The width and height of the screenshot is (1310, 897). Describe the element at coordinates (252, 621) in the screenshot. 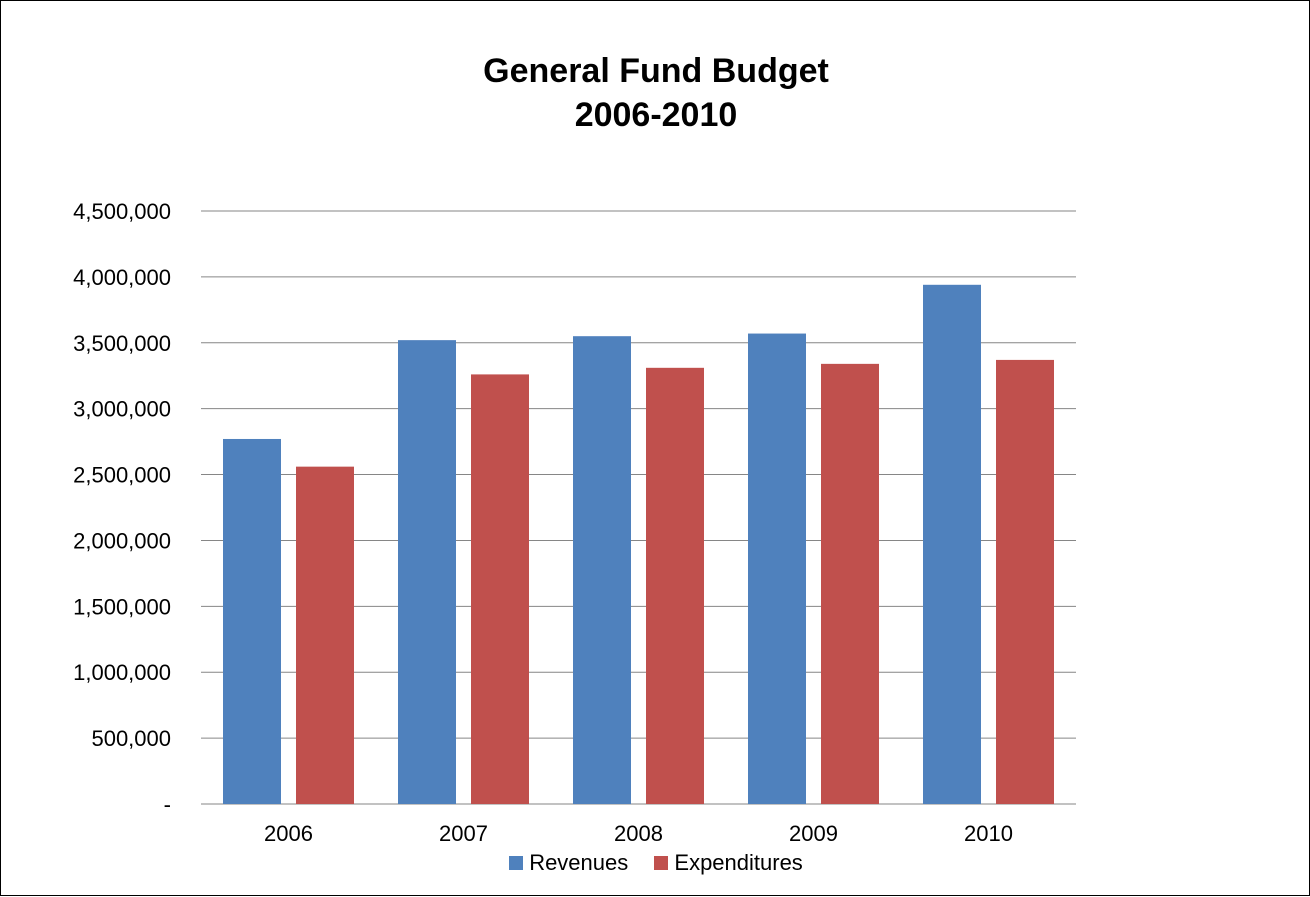

I see `bar-revenues-2006` at that location.